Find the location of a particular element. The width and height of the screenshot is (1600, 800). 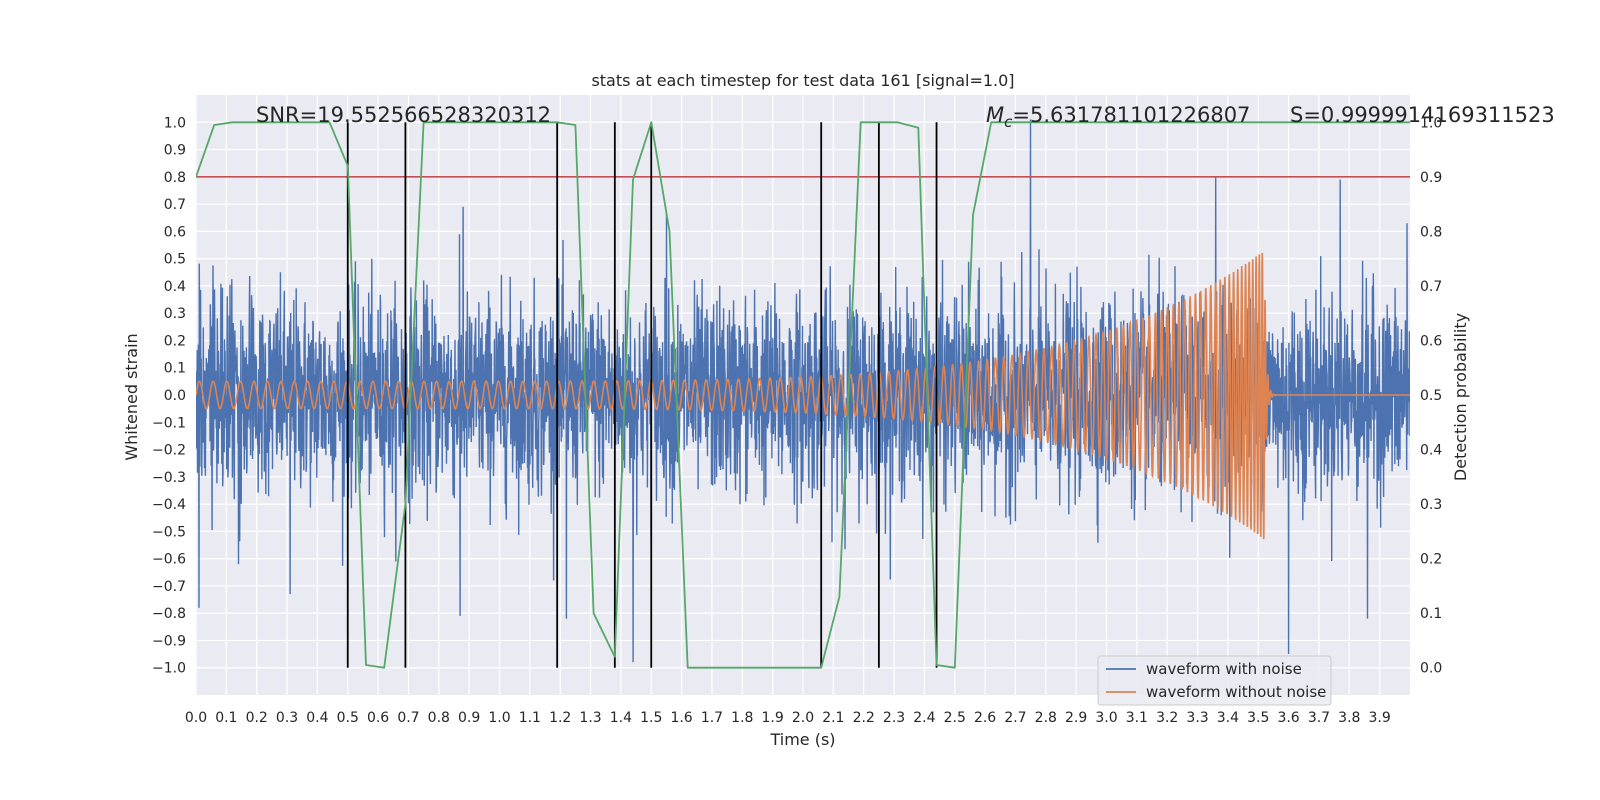

x-tick-label: 1.8 is located at coordinates (742, 718).